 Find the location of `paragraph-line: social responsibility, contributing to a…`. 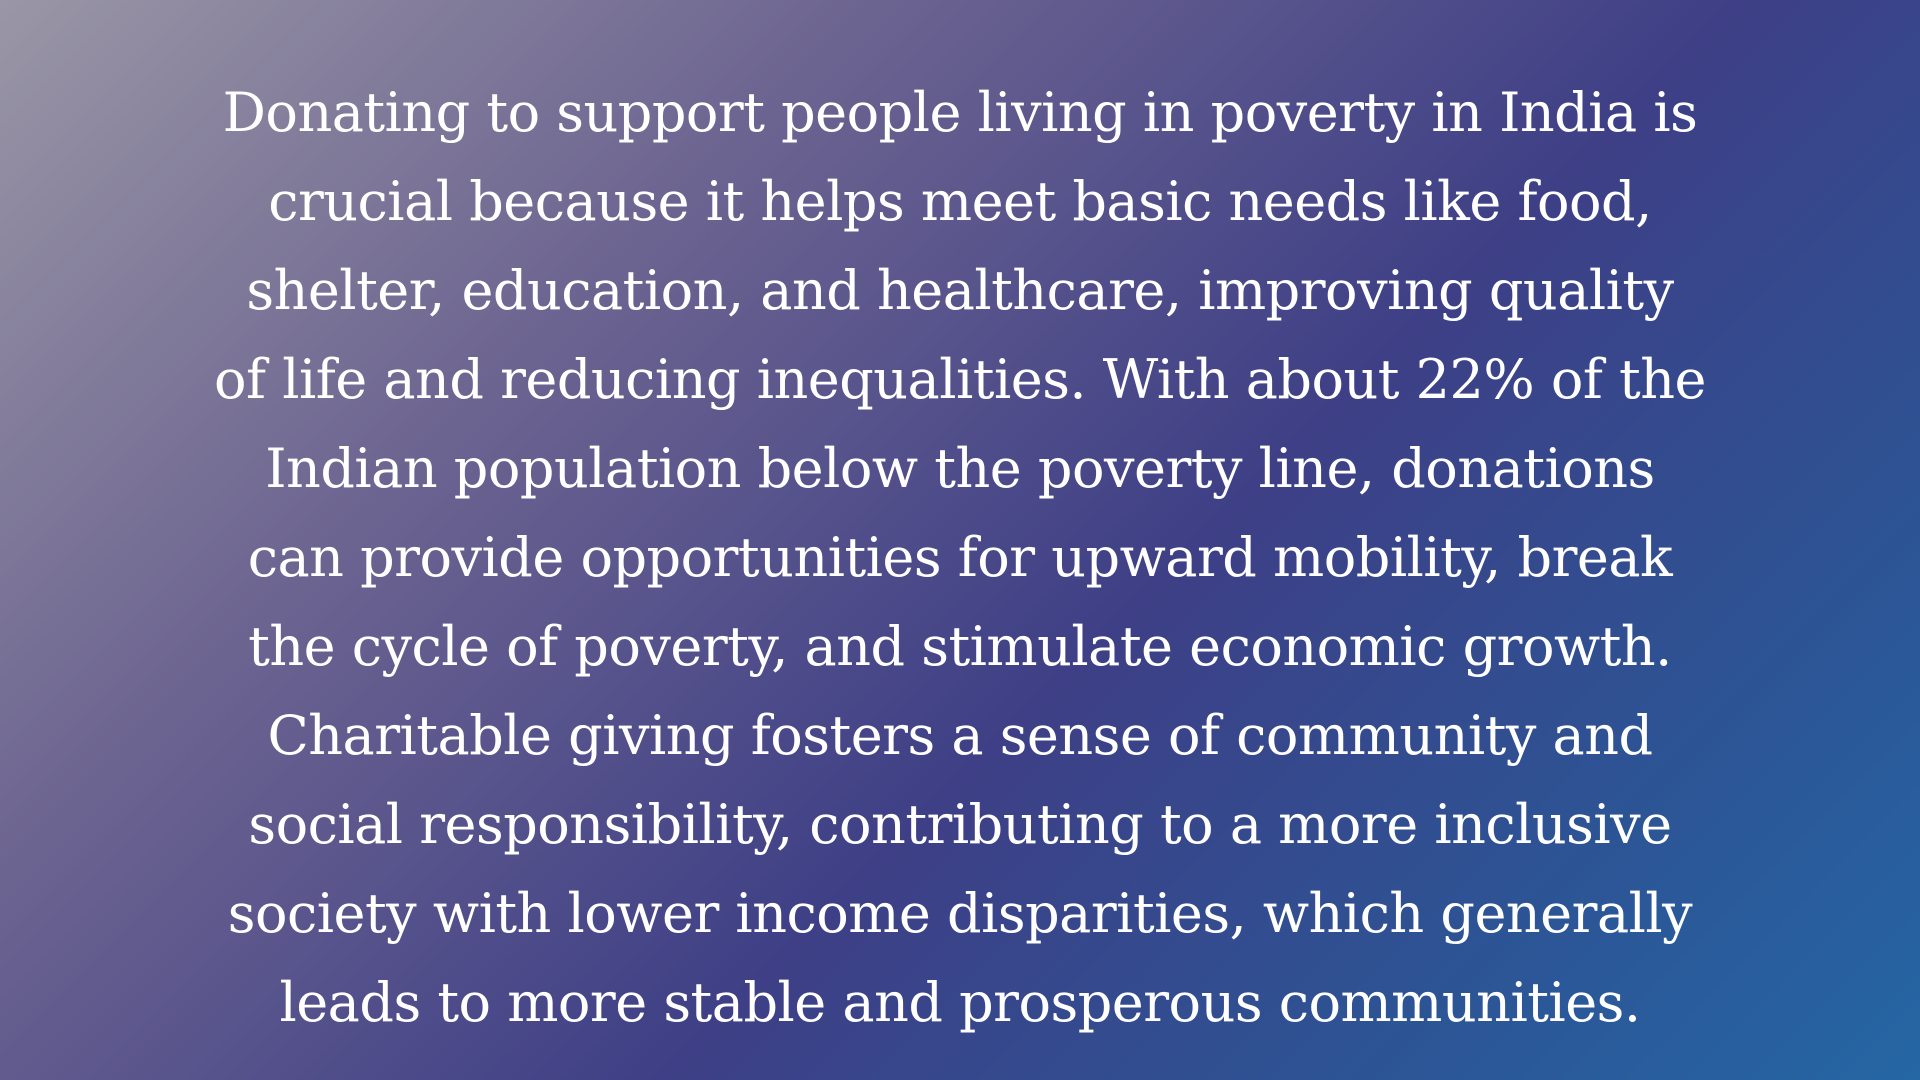

paragraph-line: social responsibility, contributing to a… is located at coordinates (960, 824).